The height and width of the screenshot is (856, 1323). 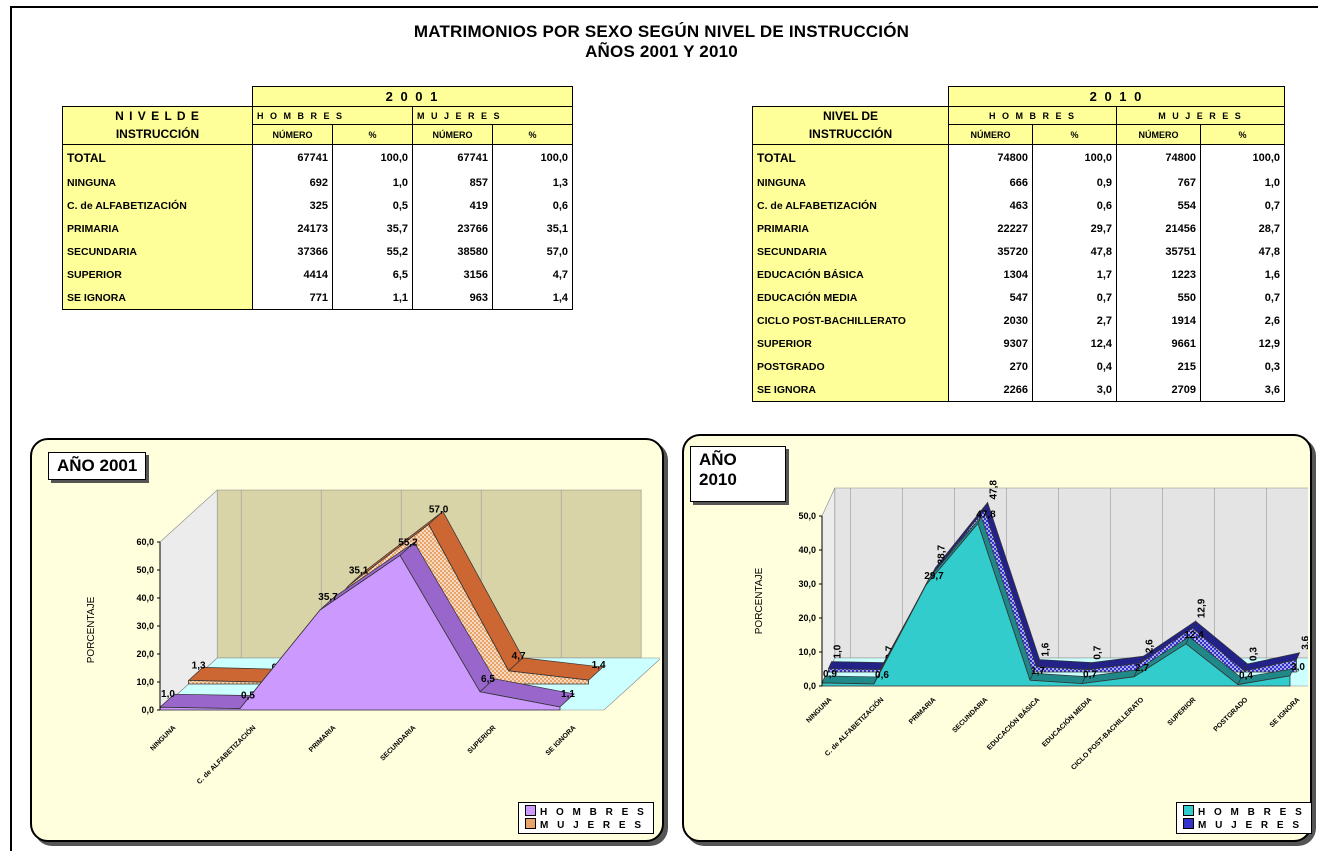 I want to click on row-value: 419, so click(x=452, y=206).